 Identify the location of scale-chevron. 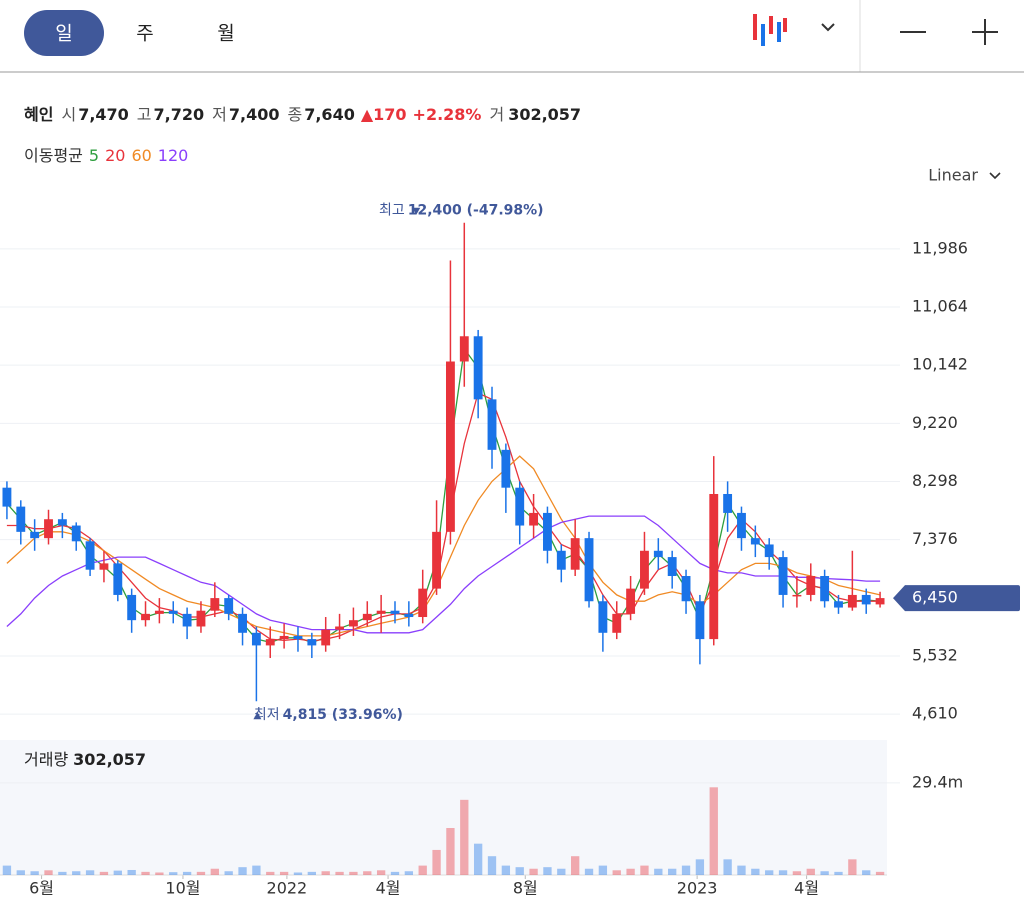
(995, 176).